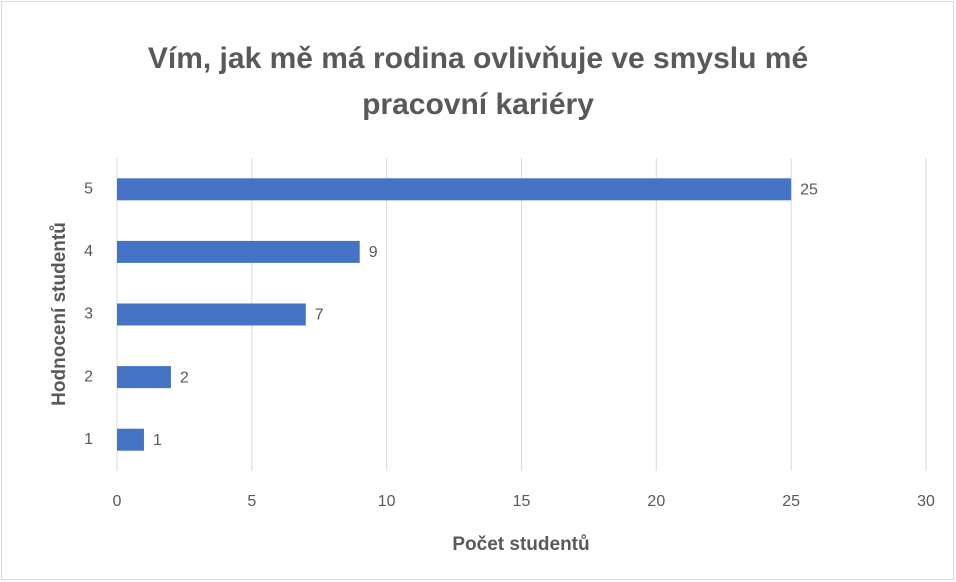 Image resolution: width=956 pixels, height=582 pixels. I want to click on y-tick-label: 2, so click(88, 376).